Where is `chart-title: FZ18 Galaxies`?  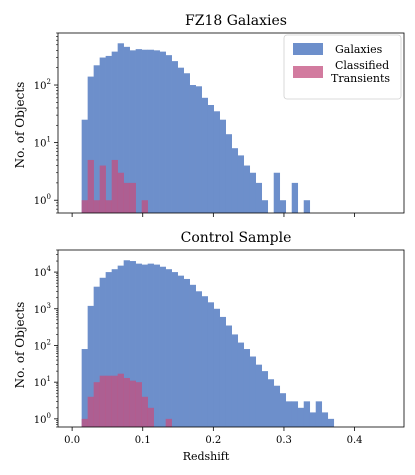
chart-title: FZ18 Galaxies is located at coordinates (236, 21).